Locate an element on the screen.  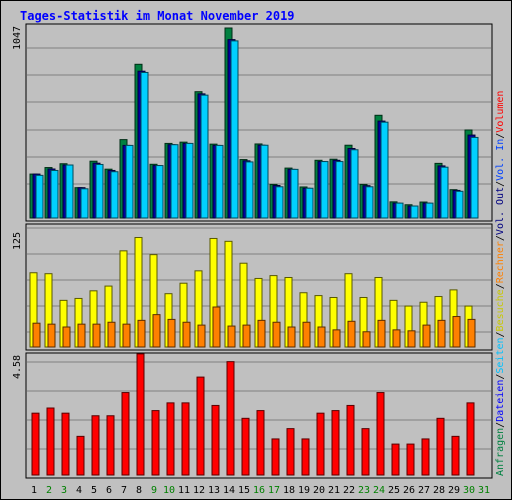
x-label-day-9: 9 is located at coordinates (154, 490).